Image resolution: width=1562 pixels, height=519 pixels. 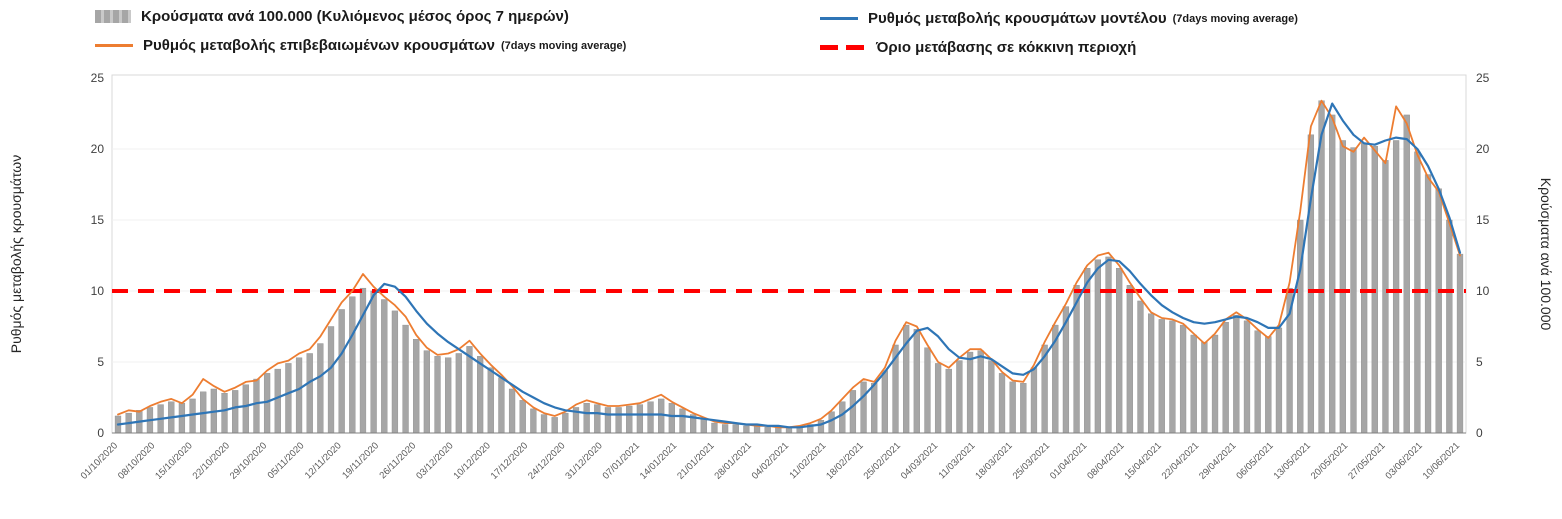 I want to click on y-axis-labels-left: 0 5 10 15 20 25, so click(x=98, y=255).